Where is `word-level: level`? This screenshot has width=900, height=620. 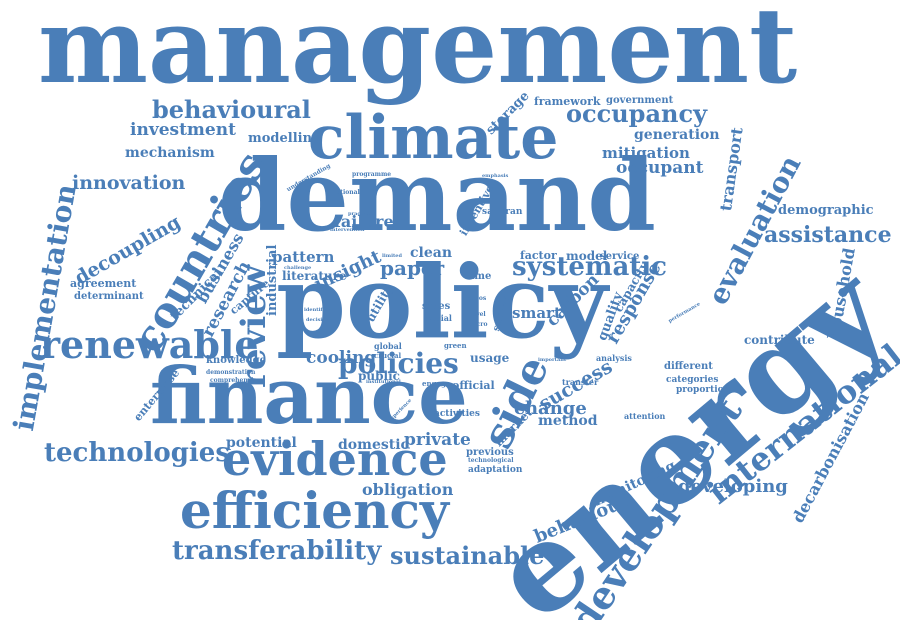
word-level: level is located at coordinates (478, 314).